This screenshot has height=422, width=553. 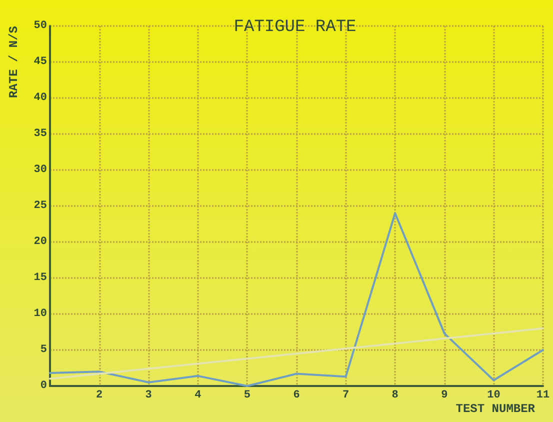 What do you see at coordinates (40, 26) in the screenshot?
I see `y-tick-label: 50` at bounding box center [40, 26].